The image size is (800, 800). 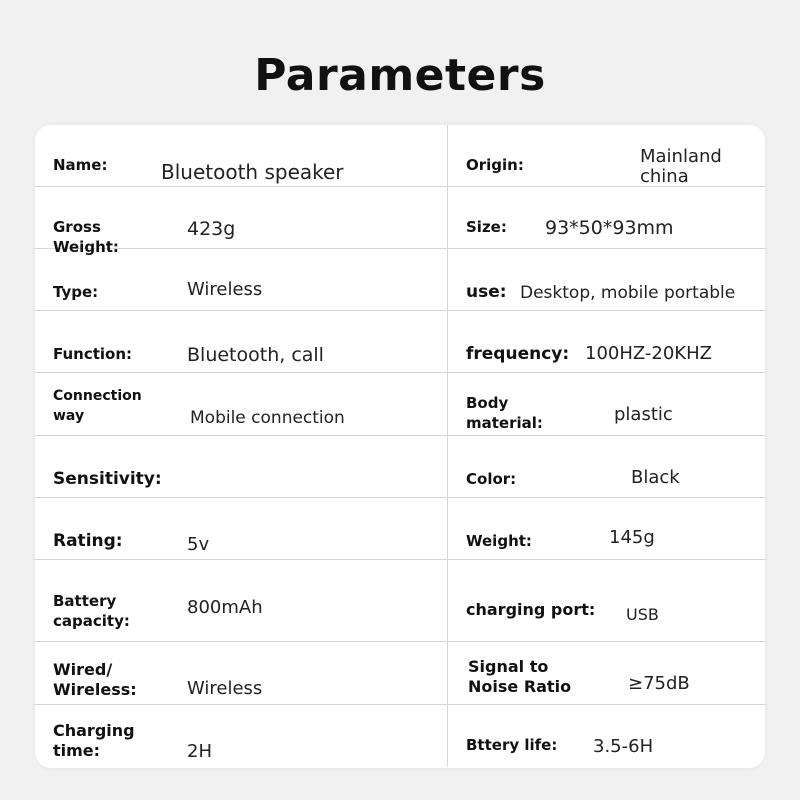 I want to click on param-label: Color:, so click(x=491, y=479).